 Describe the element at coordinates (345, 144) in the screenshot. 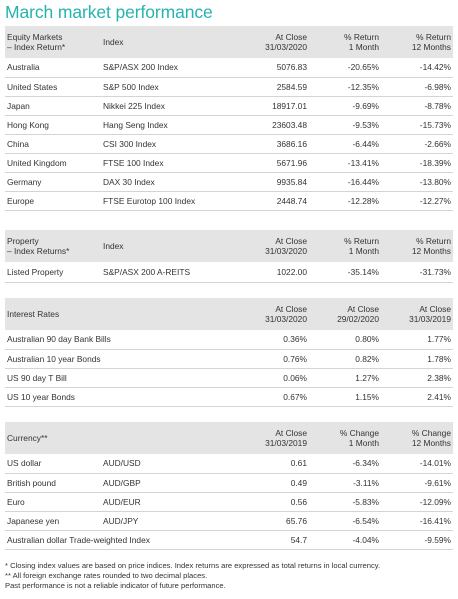

I see `table-cell: -6.44%` at that location.